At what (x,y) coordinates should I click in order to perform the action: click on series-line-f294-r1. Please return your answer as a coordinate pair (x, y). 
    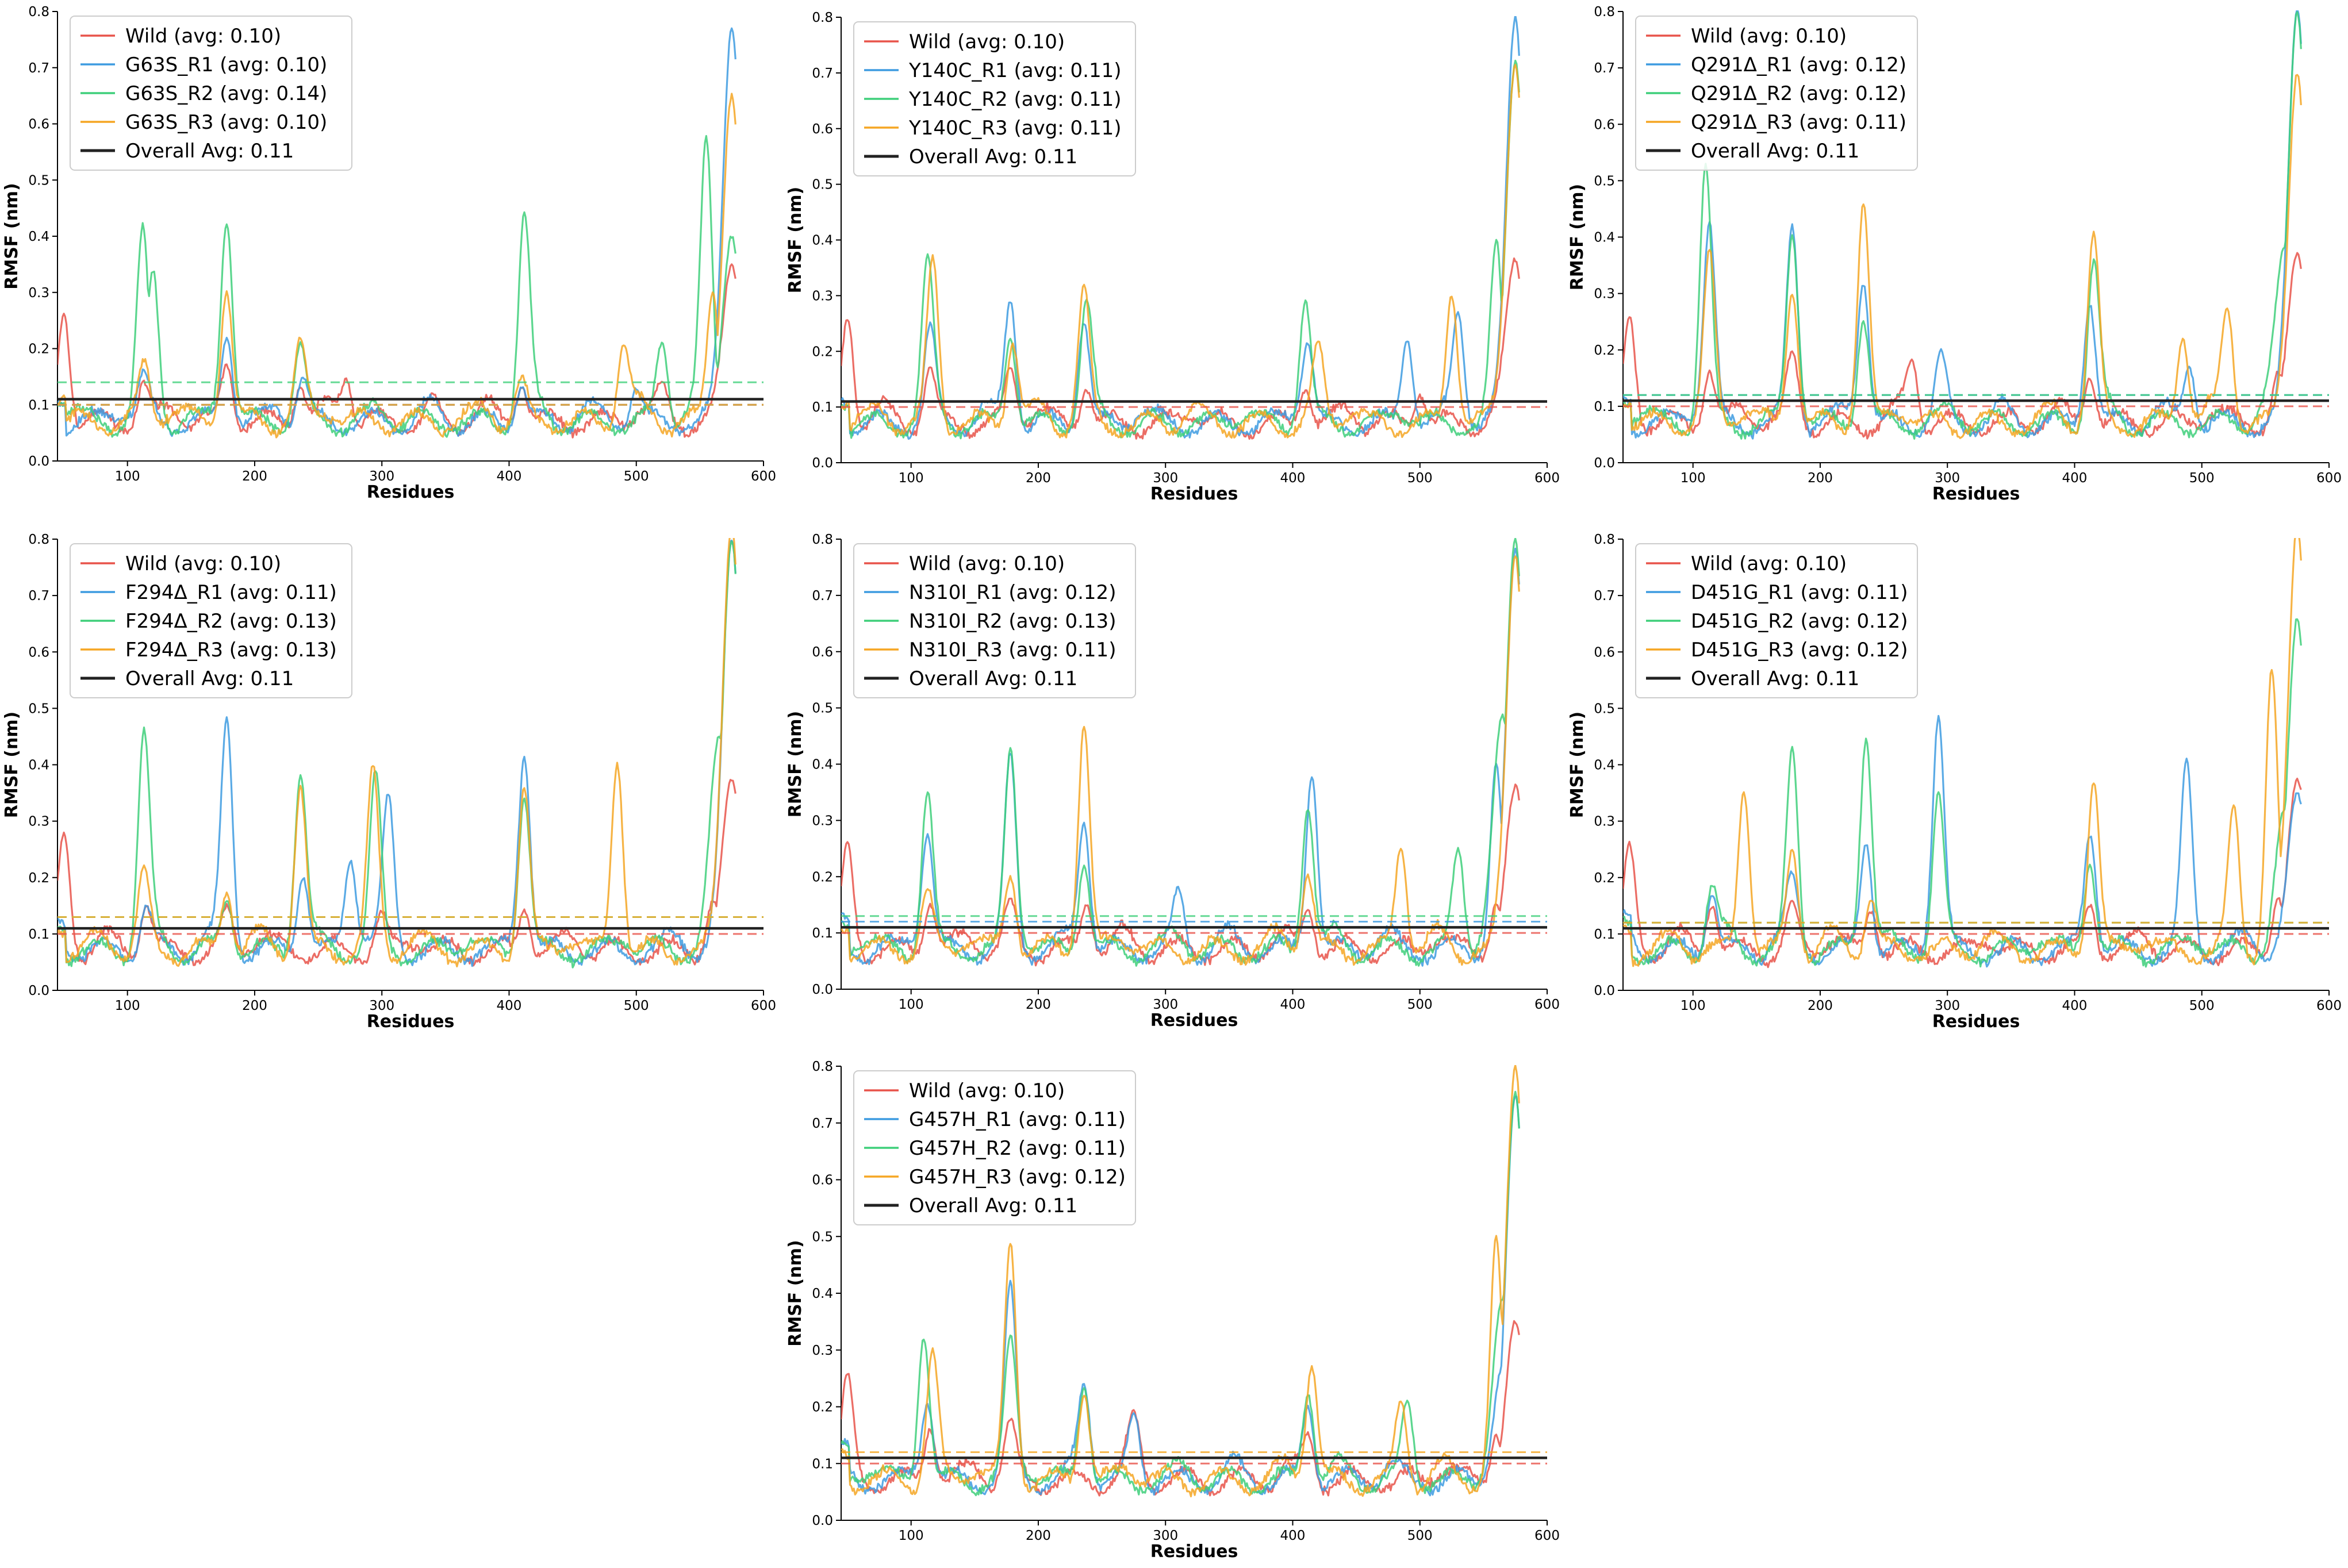
    Looking at the image, I should click on (396, 753).